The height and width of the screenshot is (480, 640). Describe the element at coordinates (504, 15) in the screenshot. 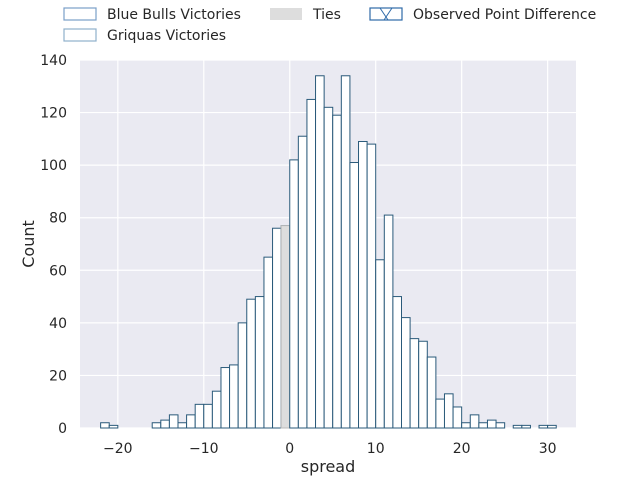

I see `legend-label: Observed Point Difference` at that location.